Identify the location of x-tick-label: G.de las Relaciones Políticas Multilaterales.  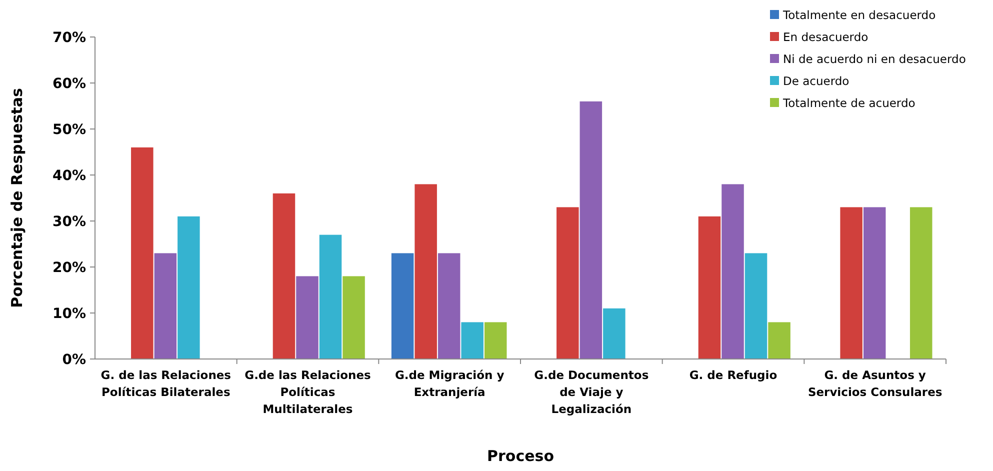
(308, 392).